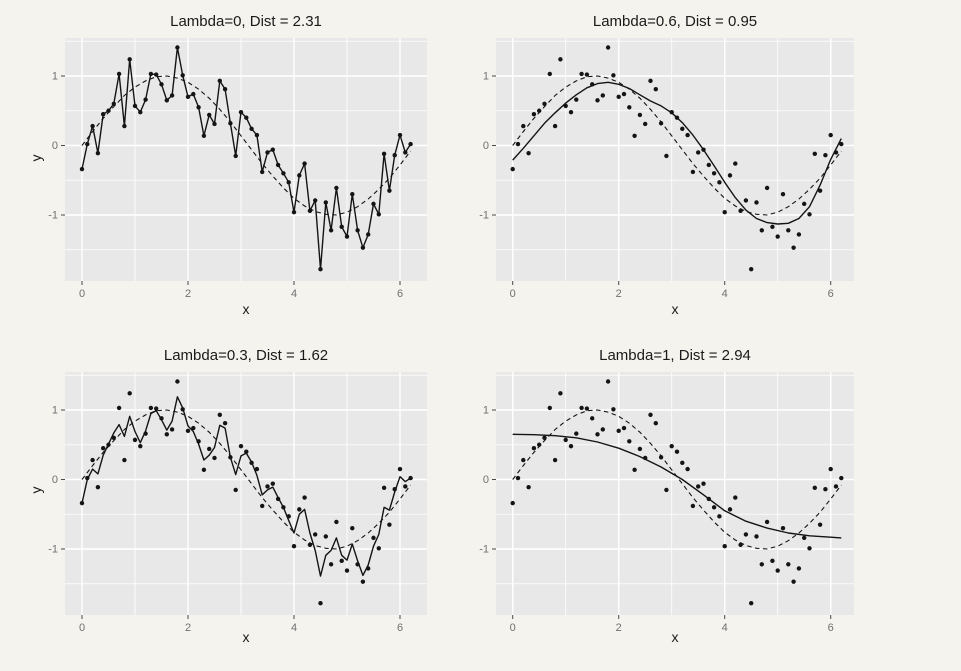 Image resolution: width=961 pixels, height=671 pixels. I want to click on y-tick-label: 0, so click(55, 146).